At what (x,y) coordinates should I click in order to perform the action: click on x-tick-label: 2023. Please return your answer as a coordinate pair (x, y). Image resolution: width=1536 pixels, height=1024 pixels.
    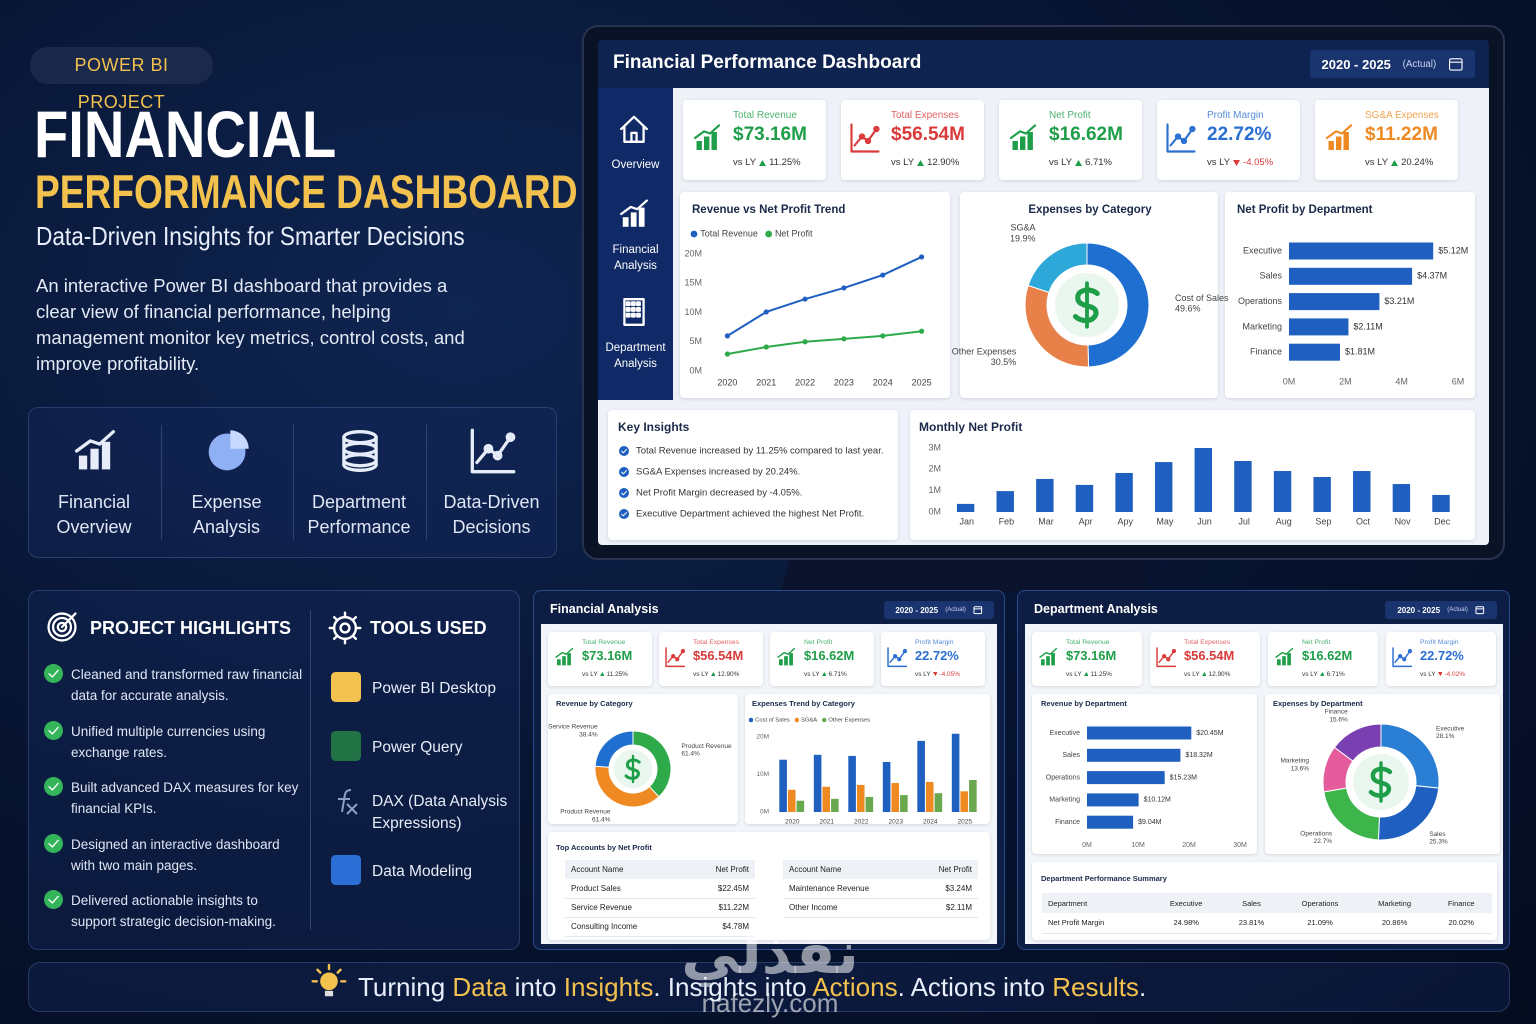
    Looking at the image, I should click on (896, 822).